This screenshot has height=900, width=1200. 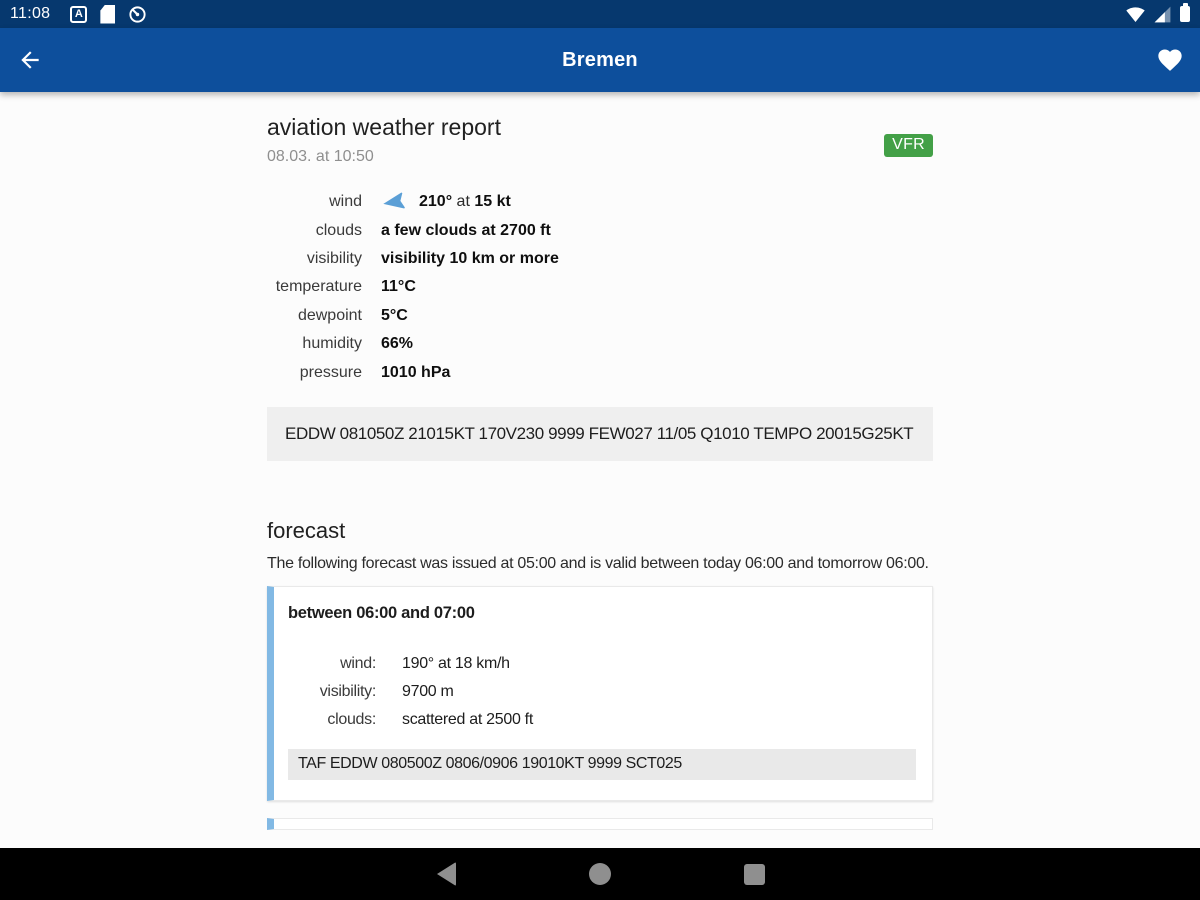 I want to click on back-button, so click(x=30, y=60).